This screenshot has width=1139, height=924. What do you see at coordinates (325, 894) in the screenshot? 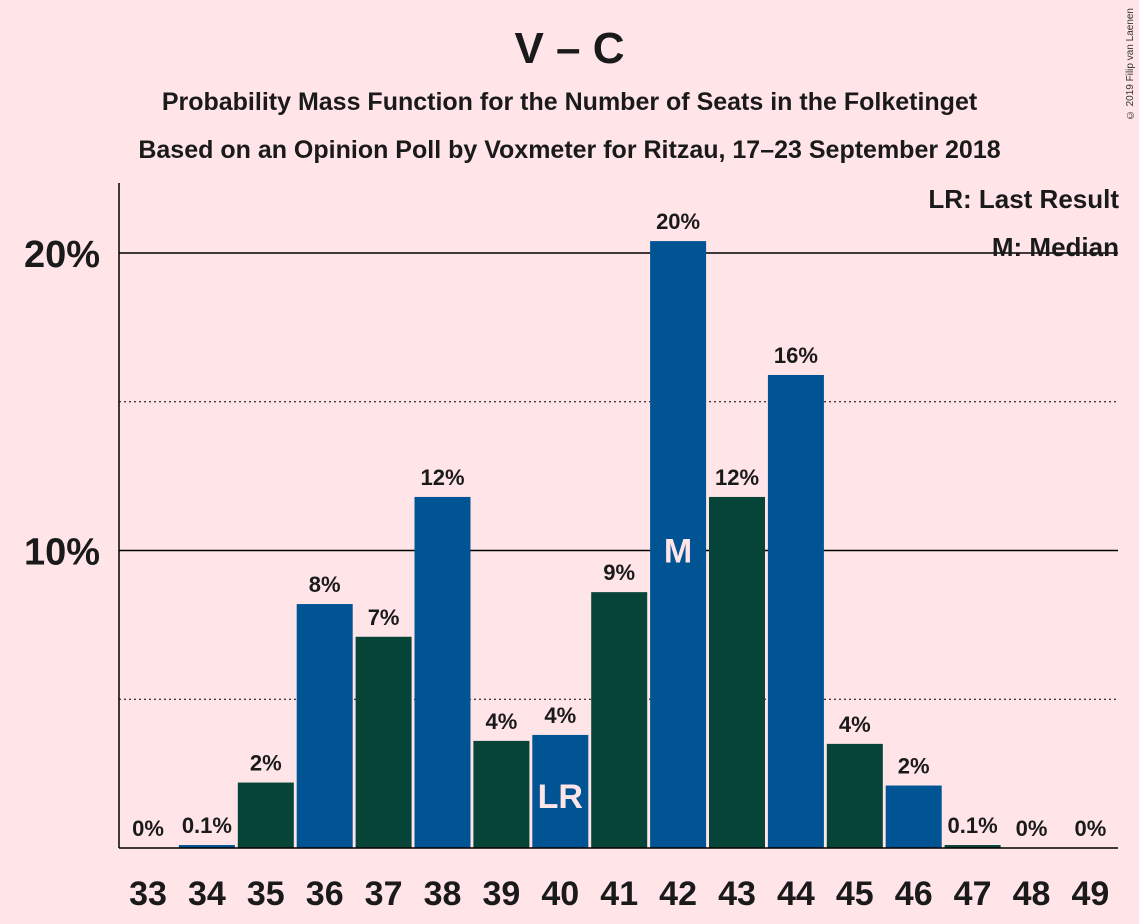
I see `x-tick-label-36: 36` at bounding box center [325, 894].